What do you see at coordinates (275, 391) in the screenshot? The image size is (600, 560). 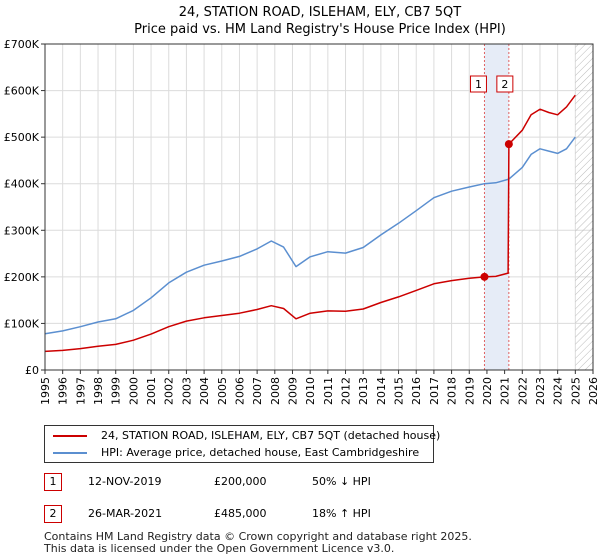 I see `x-tick-label: 2008` at bounding box center [275, 391].